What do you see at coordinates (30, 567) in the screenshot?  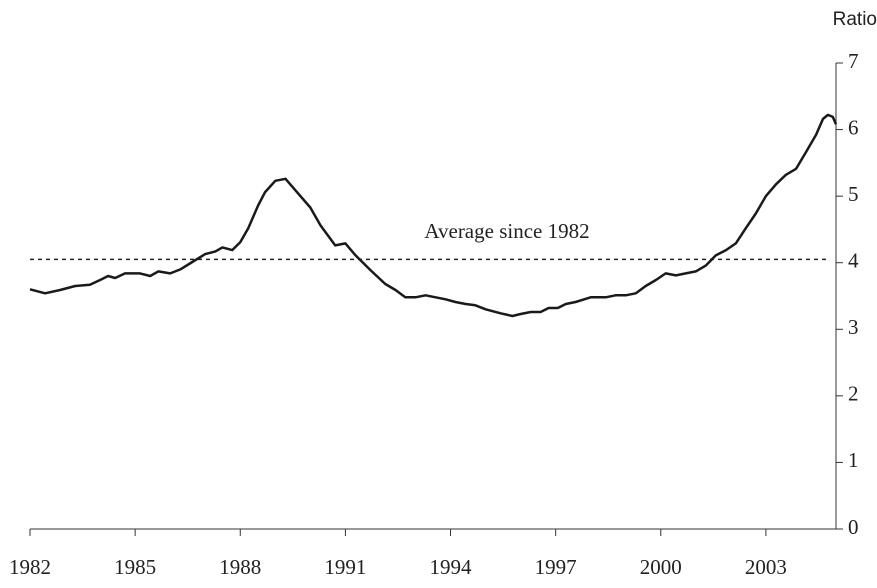 I see `x-tick-label: 1982` at bounding box center [30, 567].